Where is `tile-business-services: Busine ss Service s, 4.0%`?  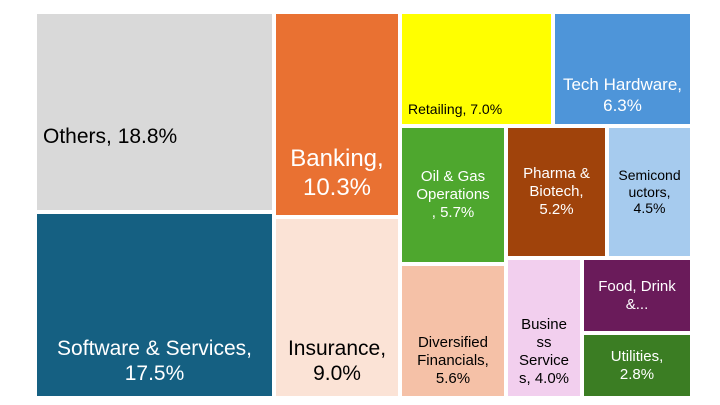
tile-business-services: Busine ss Service s, 4.0% is located at coordinates (544, 328).